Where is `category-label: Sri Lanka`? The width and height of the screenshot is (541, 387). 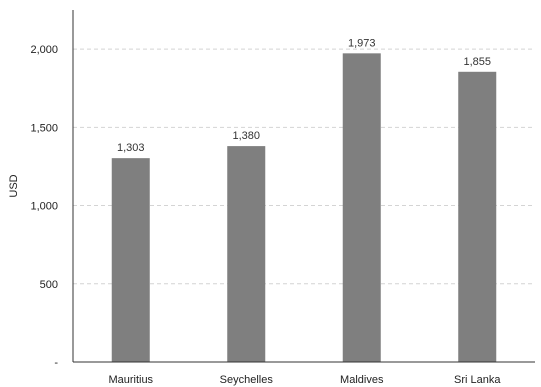 category-label: Sri Lanka is located at coordinates (477, 380).